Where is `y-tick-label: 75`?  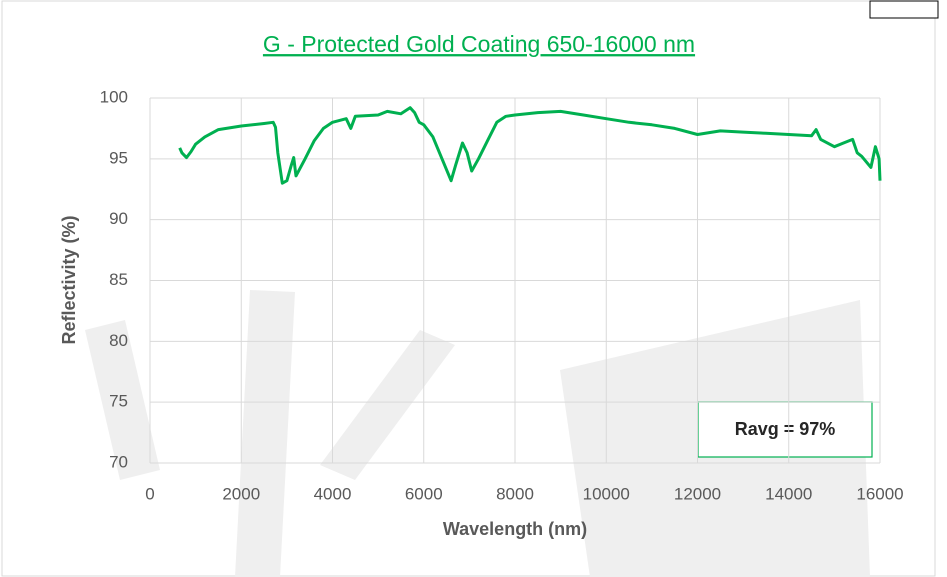 y-tick-label: 75 is located at coordinates (118, 401).